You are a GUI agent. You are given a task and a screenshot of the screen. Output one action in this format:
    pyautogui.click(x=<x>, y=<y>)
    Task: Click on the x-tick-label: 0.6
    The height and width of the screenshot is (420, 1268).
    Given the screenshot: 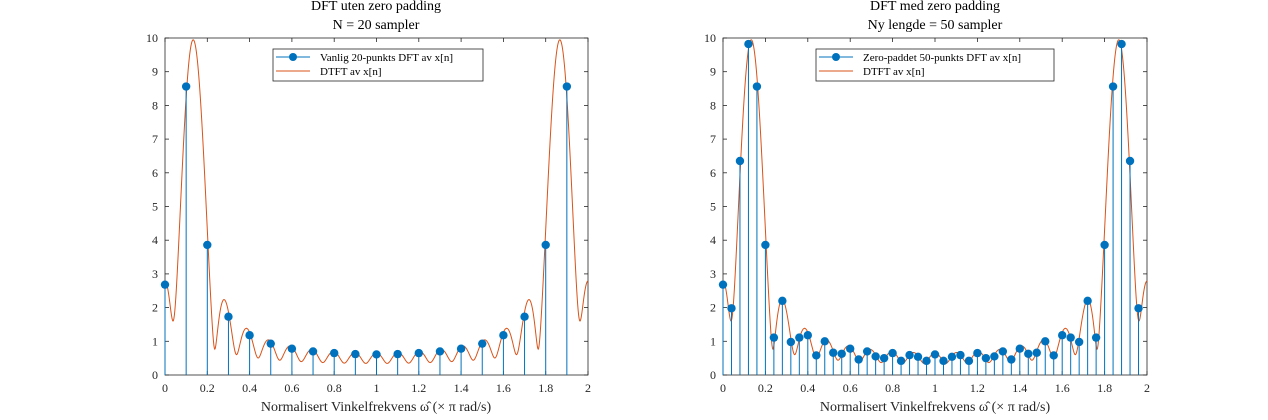 What is the action you would take?
    pyautogui.click(x=291, y=388)
    